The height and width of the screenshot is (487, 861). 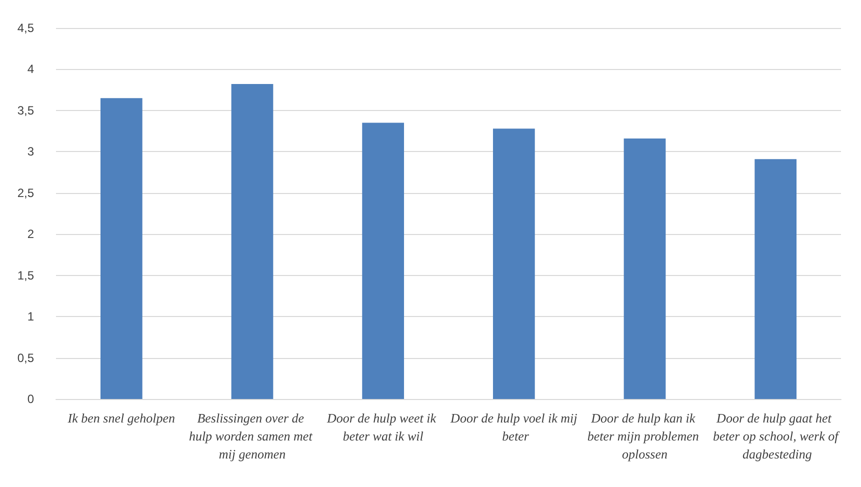 What do you see at coordinates (514, 427) in the screenshot?
I see `x-tick-label: Door de hulp voel ik mij beter` at bounding box center [514, 427].